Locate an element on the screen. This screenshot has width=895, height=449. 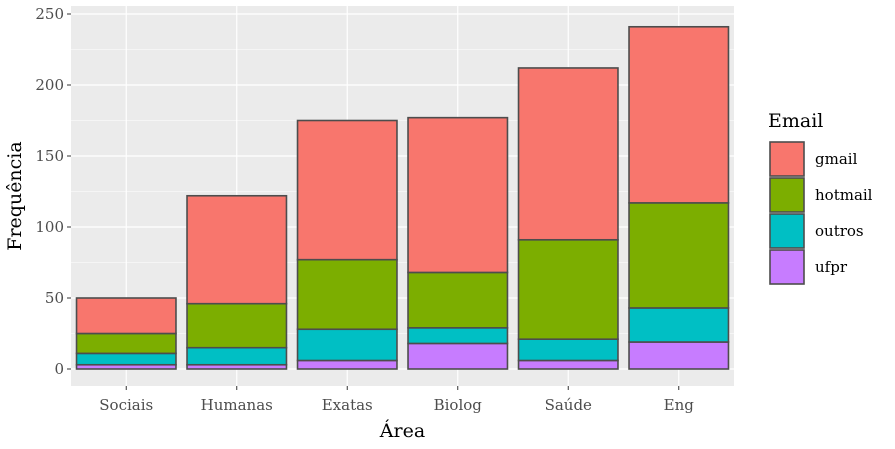
x-tick-label: Eng is located at coordinates (679, 405).